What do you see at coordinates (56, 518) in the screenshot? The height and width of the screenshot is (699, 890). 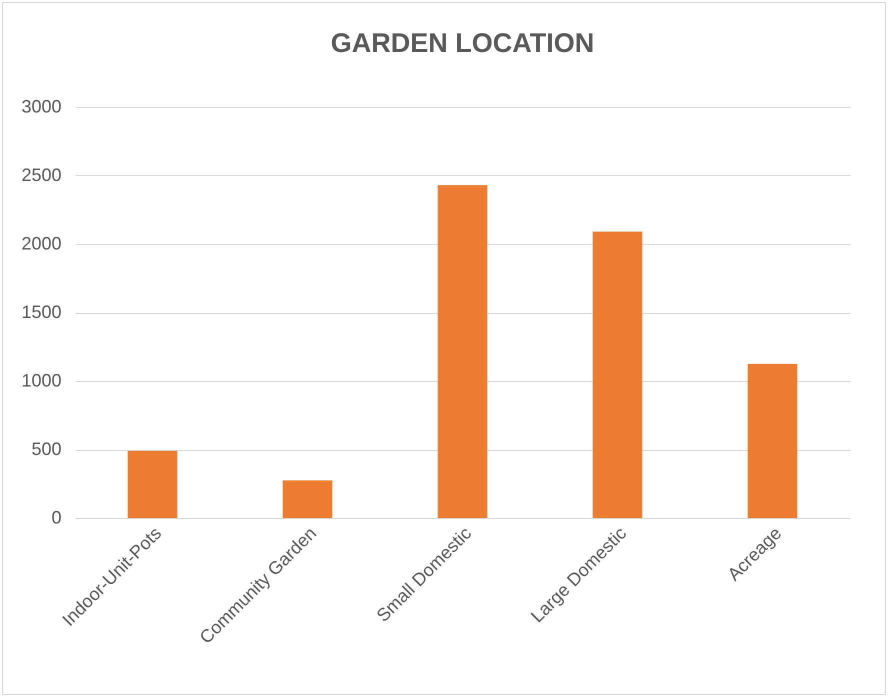 I see `y-tick-label: 0` at bounding box center [56, 518].